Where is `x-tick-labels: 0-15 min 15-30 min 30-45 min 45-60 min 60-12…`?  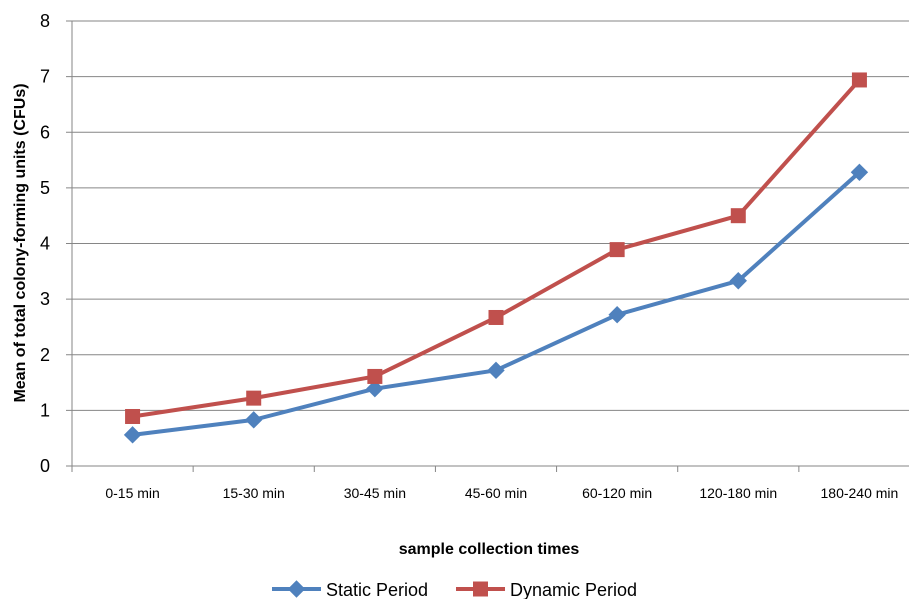 x-tick-labels: 0-15 min 15-30 min 30-45 min 45-60 min 60-12… is located at coordinates (485, 483).